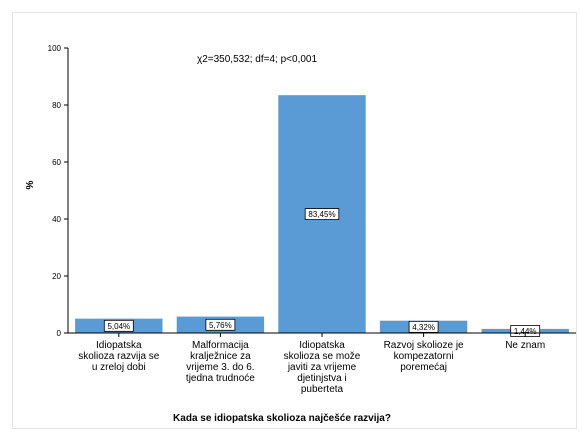 The image size is (587, 439). I want to click on data-label: 4,32%, so click(423, 327).